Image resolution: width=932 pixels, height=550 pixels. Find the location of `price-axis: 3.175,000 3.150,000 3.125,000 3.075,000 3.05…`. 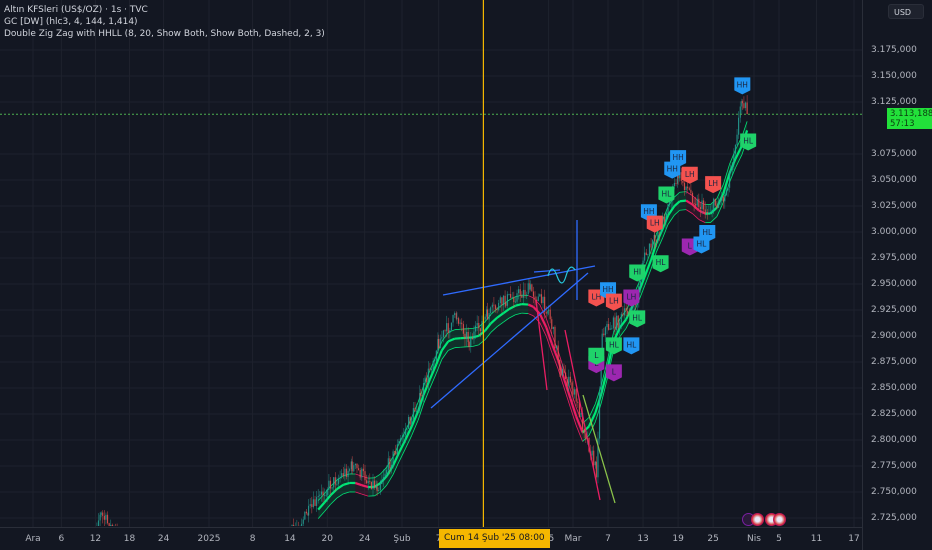

price-axis: 3.175,000 3.150,000 3.125,000 3.075,000 3.05… is located at coordinates (897, 275).